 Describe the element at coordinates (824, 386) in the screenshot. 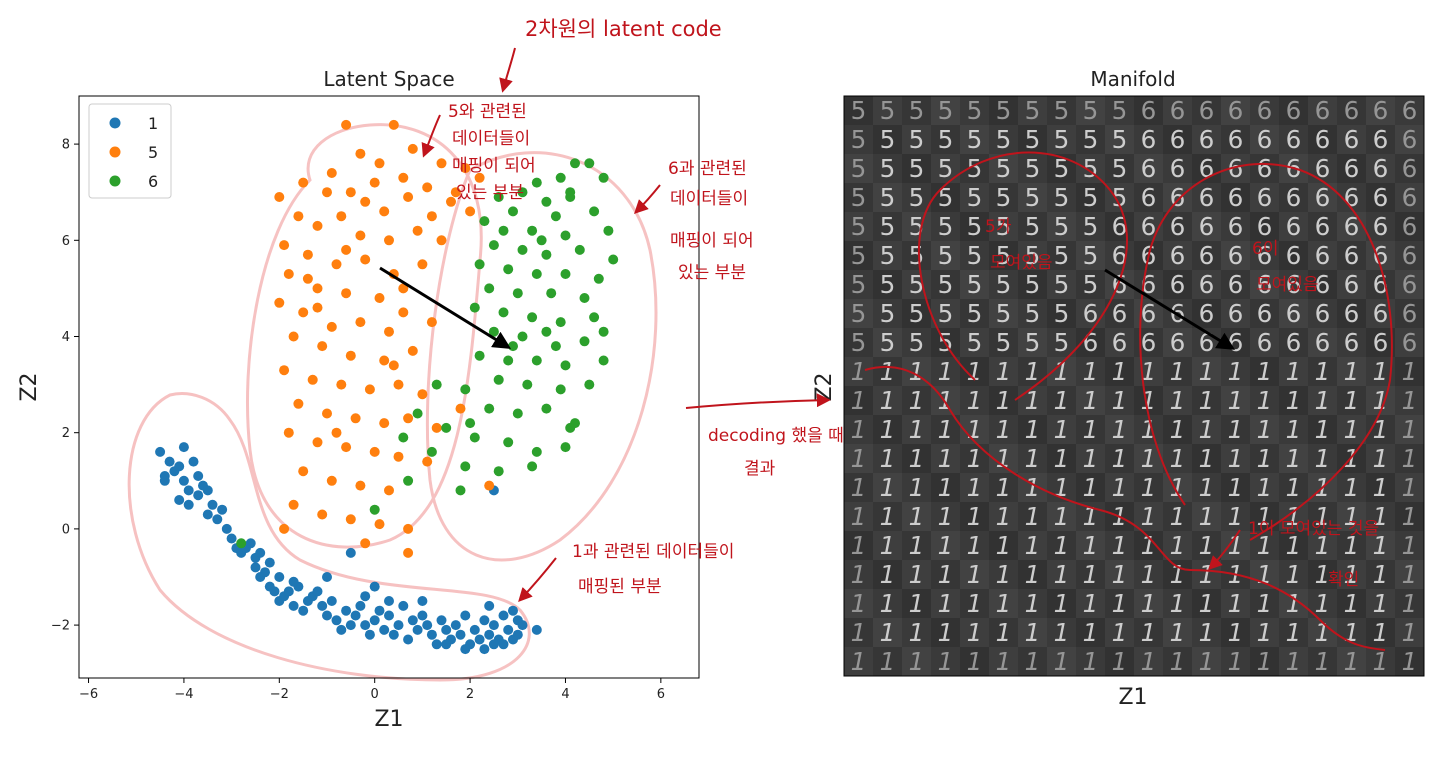

I see `manifold-y-label: Z2` at that location.